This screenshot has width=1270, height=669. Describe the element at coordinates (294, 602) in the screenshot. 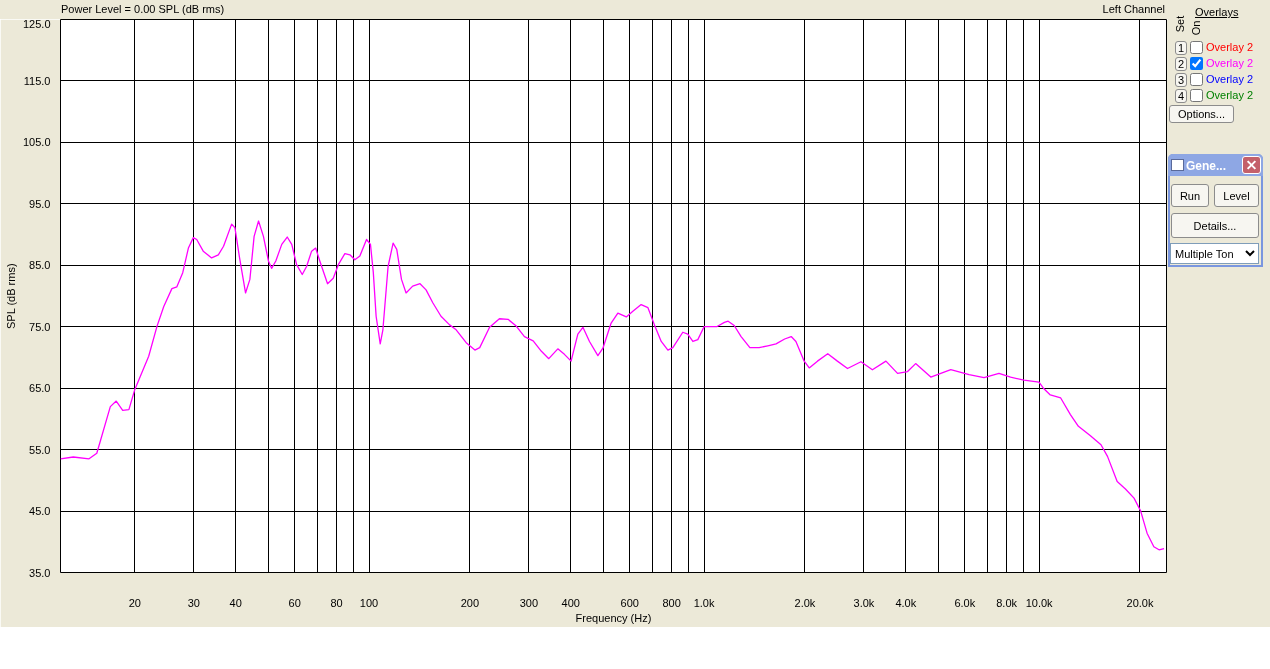

I see `x-tick-label: 60` at that location.